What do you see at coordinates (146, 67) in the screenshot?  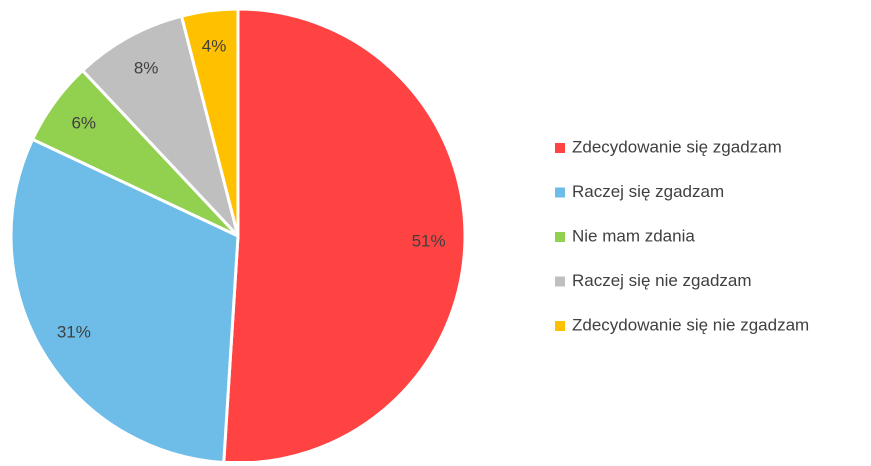 I see `data-label: 8%` at bounding box center [146, 67].